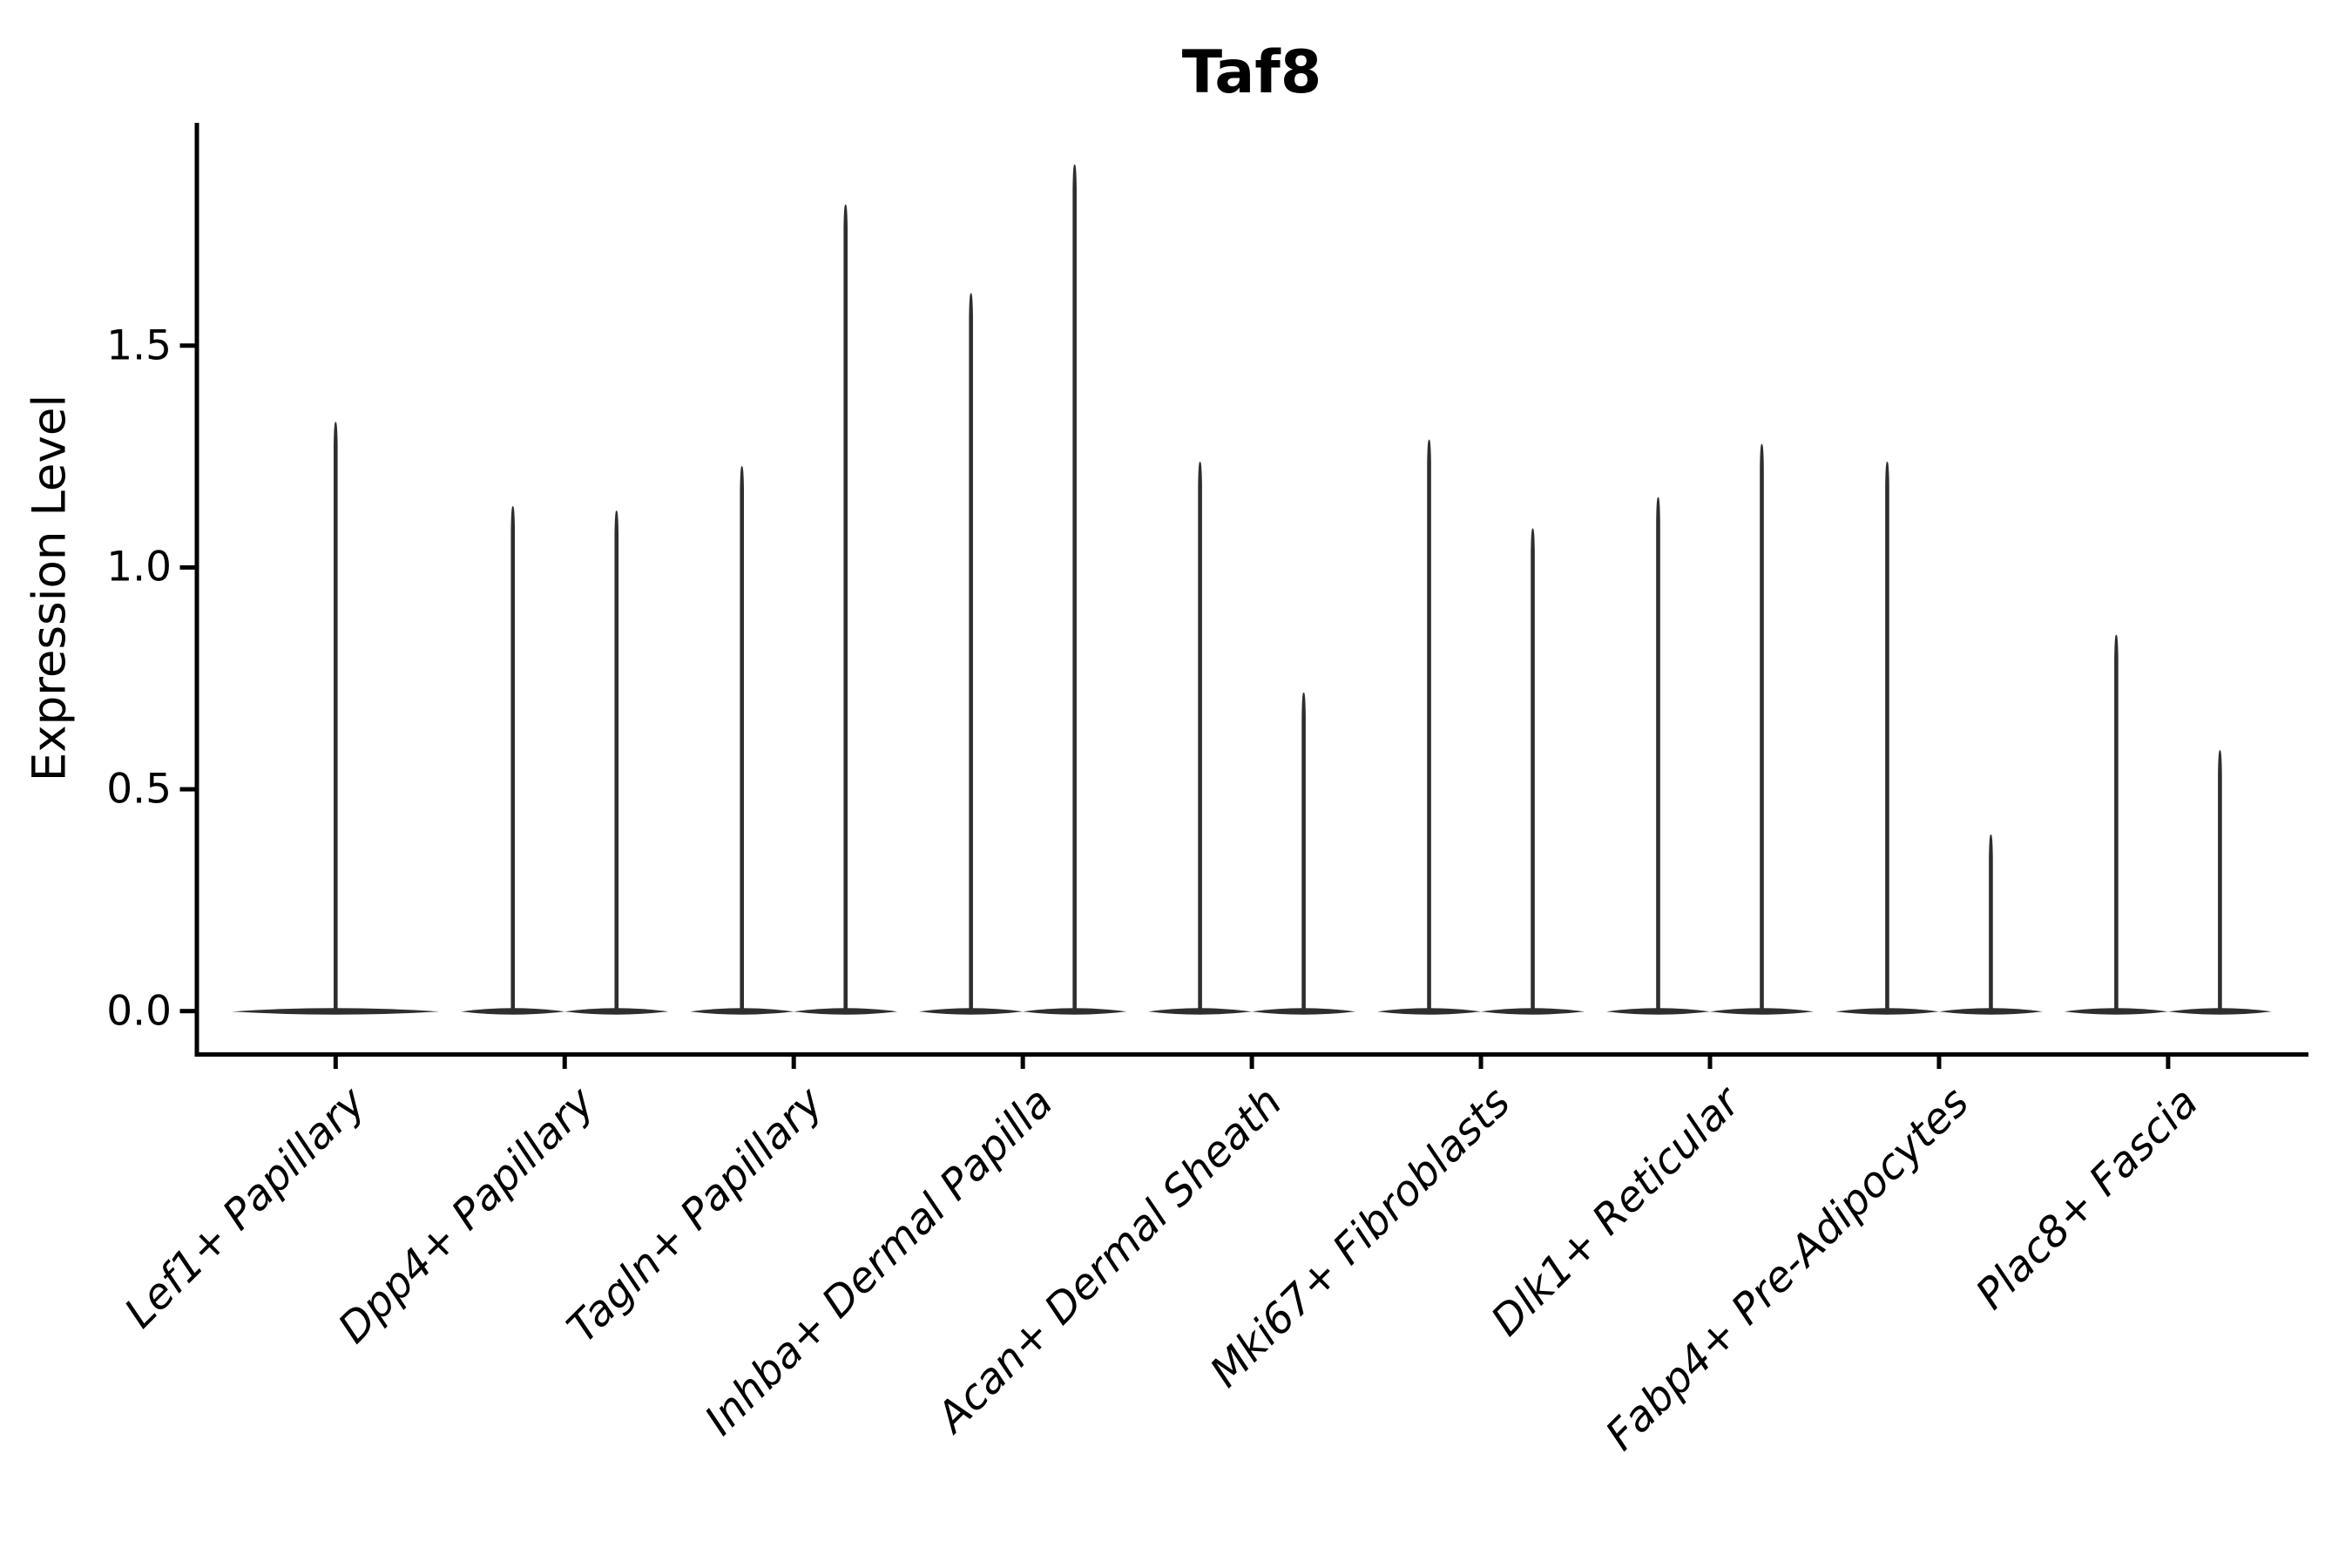 Image resolution: width=2352 pixels, height=1568 pixels. I want to click on left-spine, so click(196, 590).